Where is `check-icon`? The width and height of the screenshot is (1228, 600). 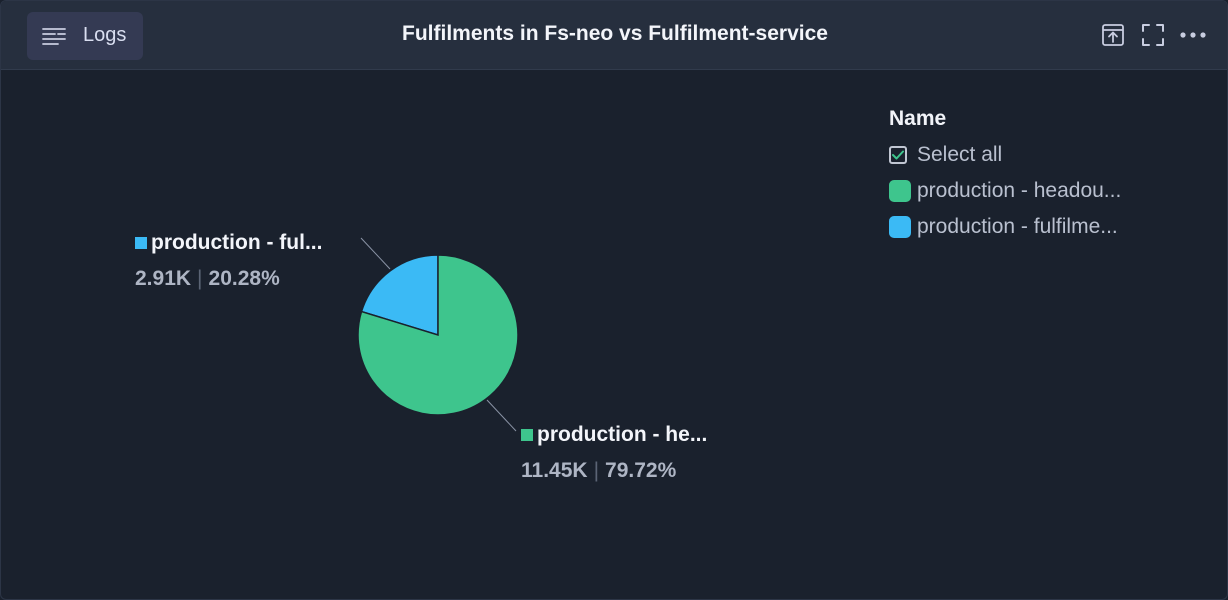 check-icon is located at coordinates (898, 155).